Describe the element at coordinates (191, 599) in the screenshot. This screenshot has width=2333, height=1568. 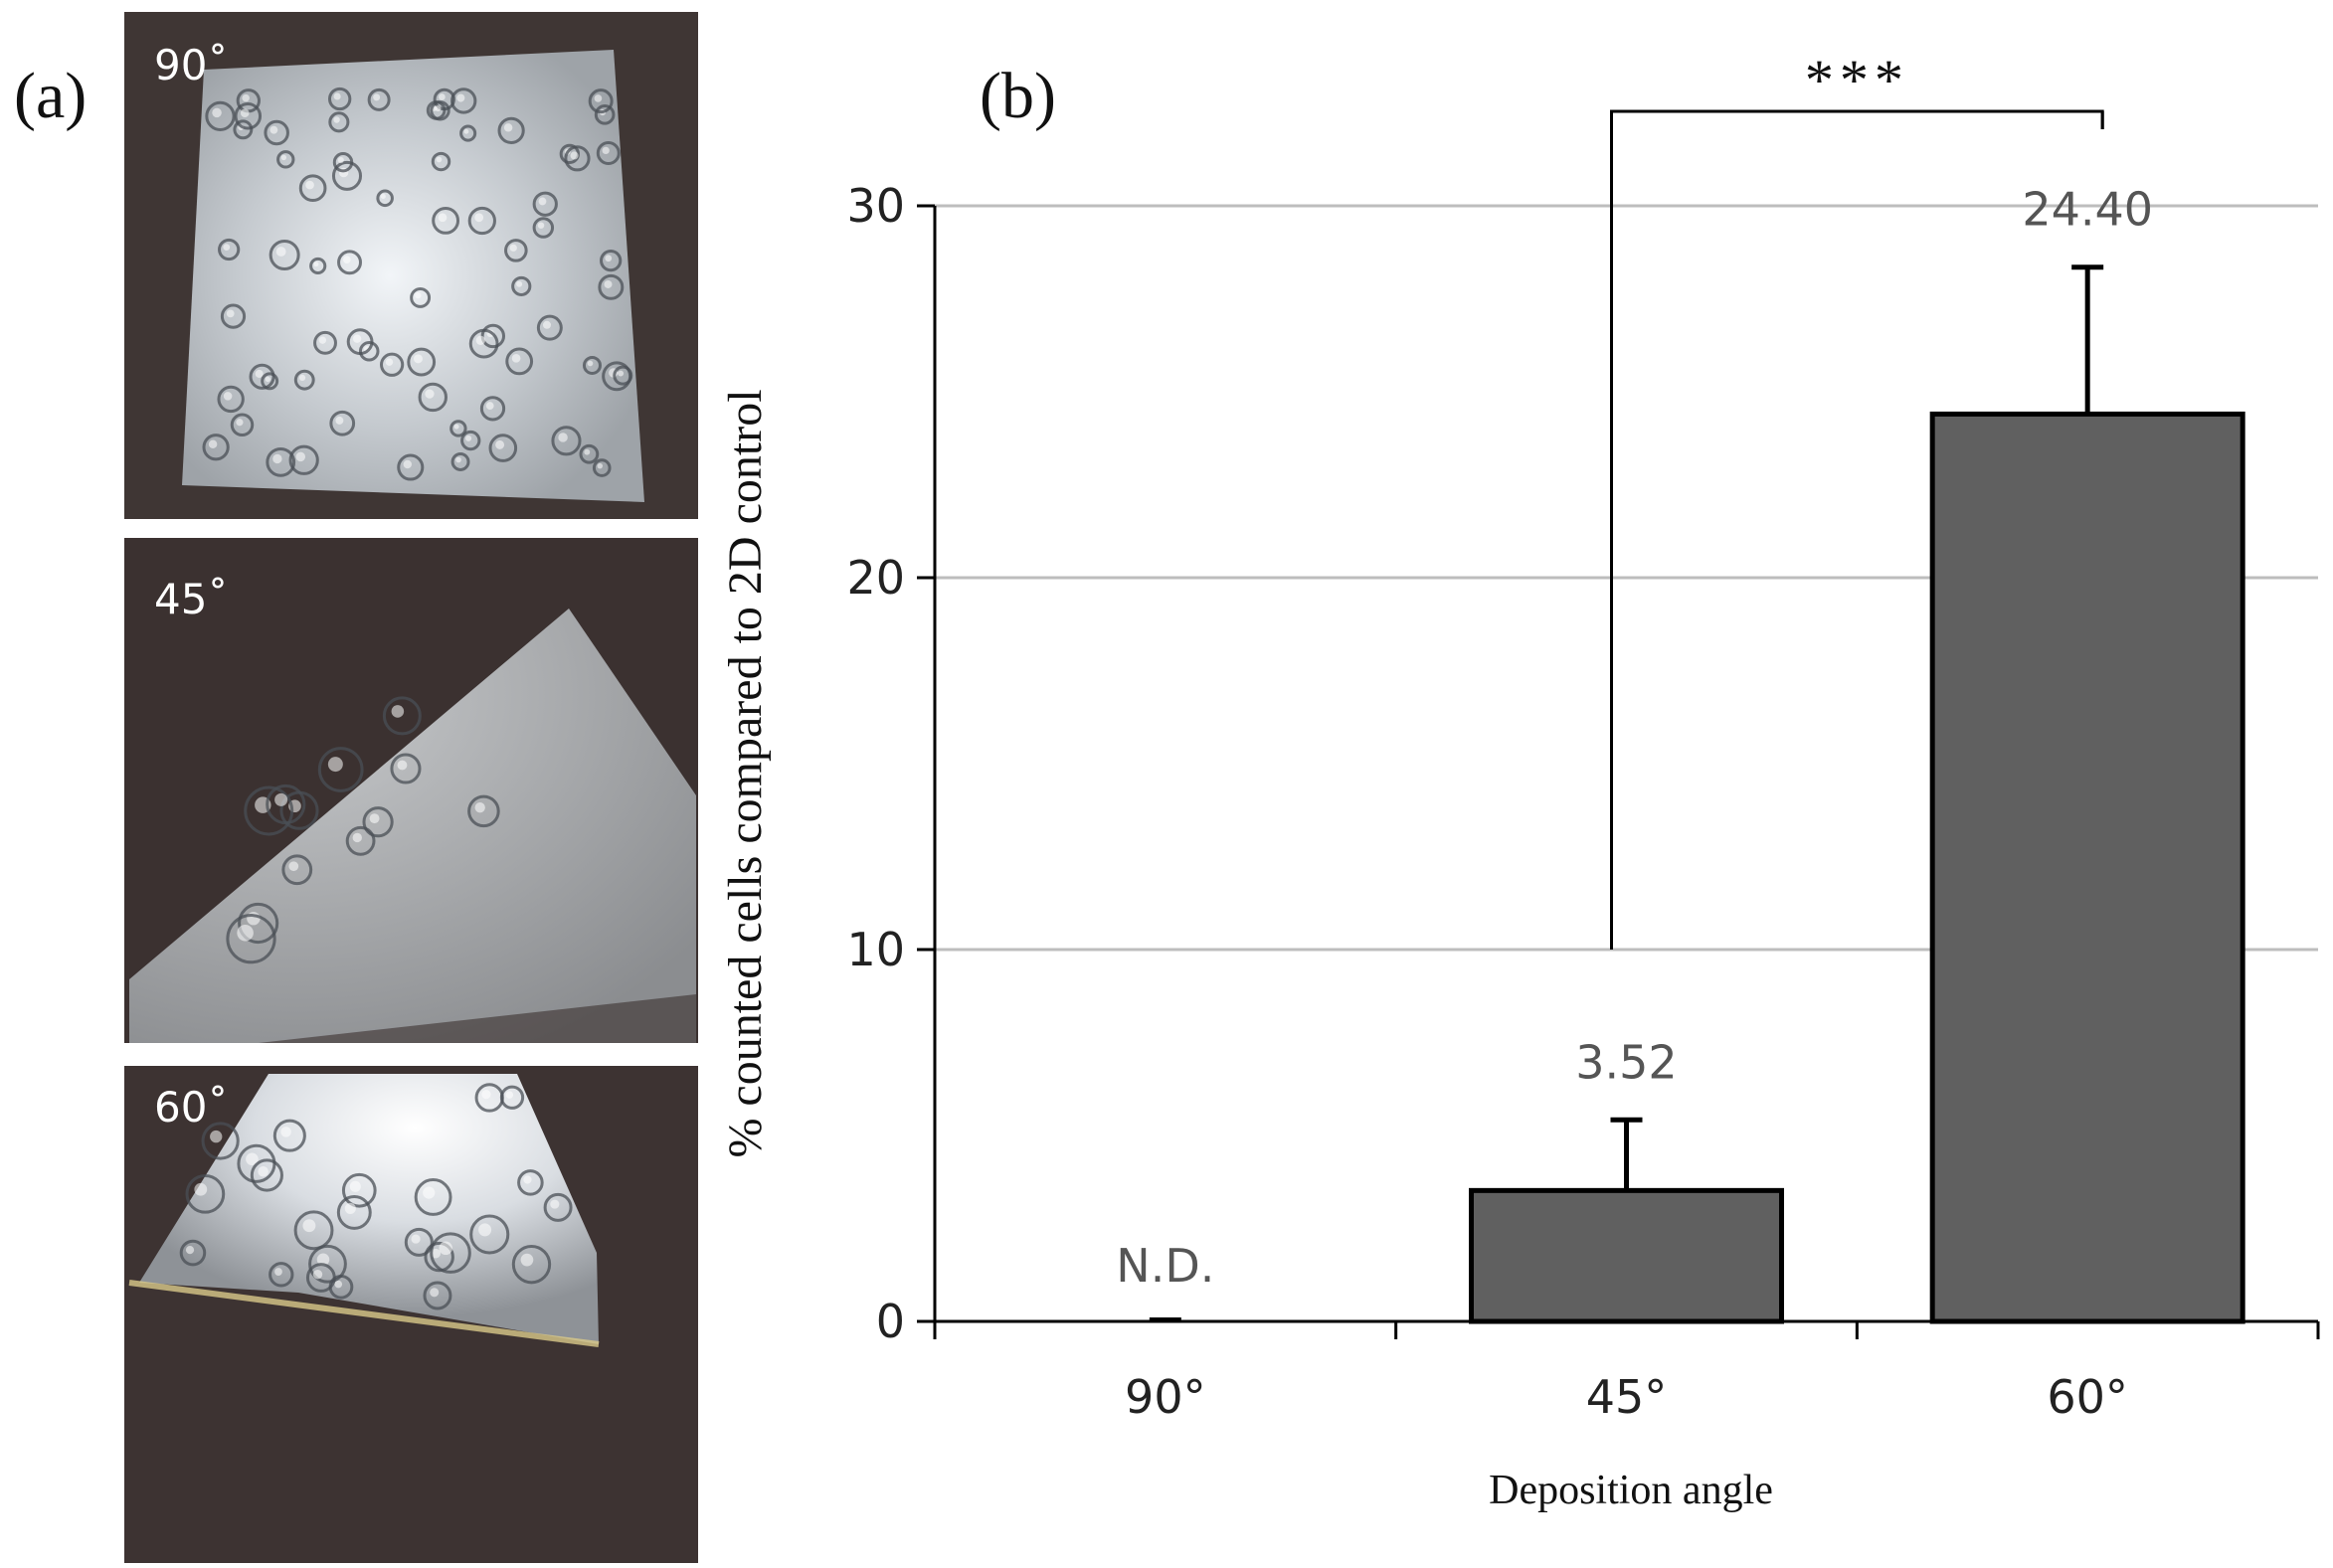
I see `micrograph-label: 45˚` at that location.